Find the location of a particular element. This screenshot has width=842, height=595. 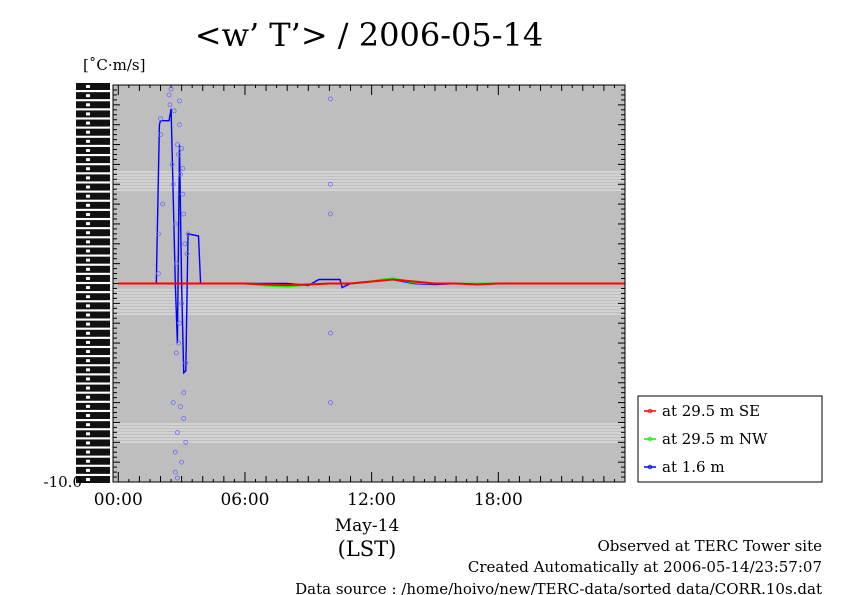

x-axis-tick-labels: 00:00 06:00 12:00 18:00 is located at coordinates (308, 500).